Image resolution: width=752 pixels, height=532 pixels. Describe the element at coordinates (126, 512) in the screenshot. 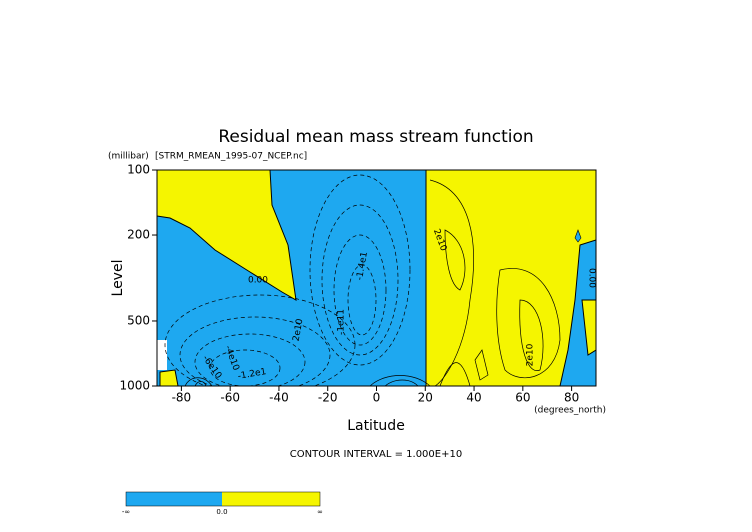

I see `colorbar-label: -∞` at that location.